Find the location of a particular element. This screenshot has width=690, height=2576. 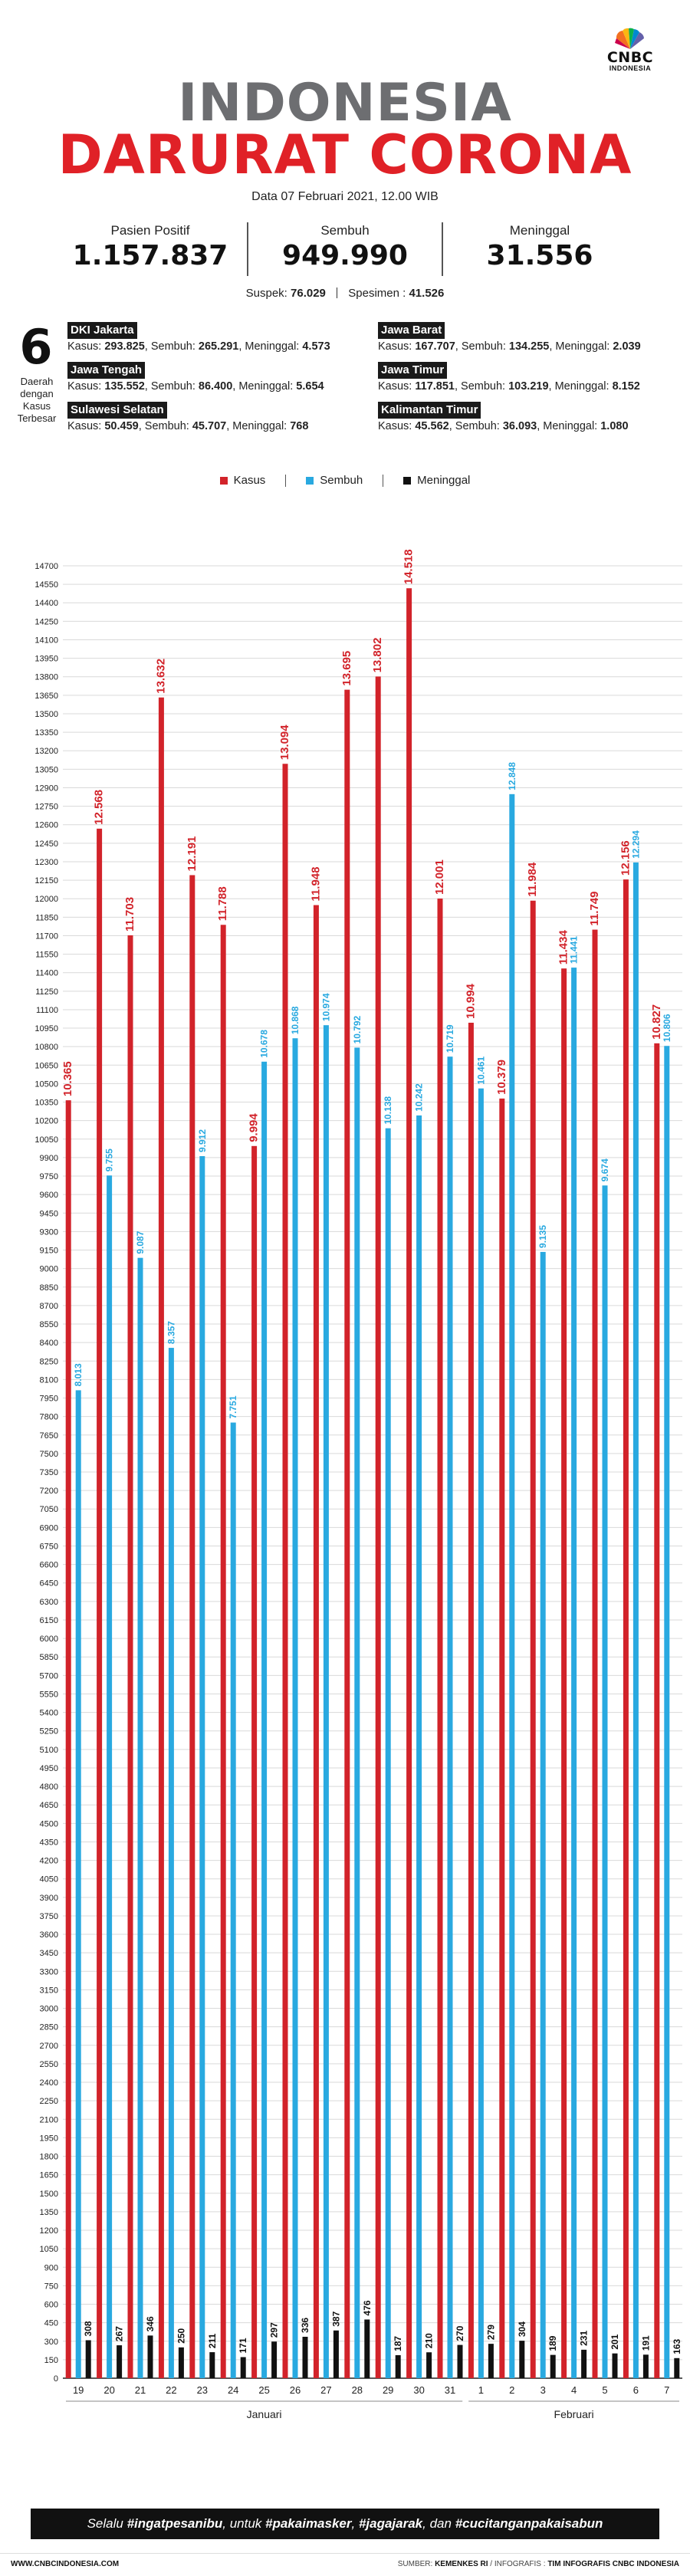

y-tick-label: 12900 is located at coordinates (46, 789).